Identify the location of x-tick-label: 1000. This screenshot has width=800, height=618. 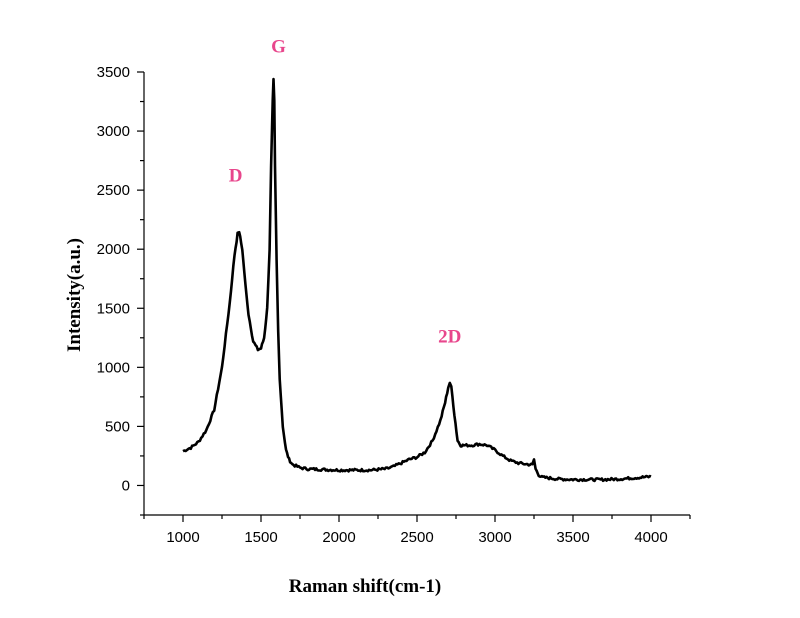
(182, 537).